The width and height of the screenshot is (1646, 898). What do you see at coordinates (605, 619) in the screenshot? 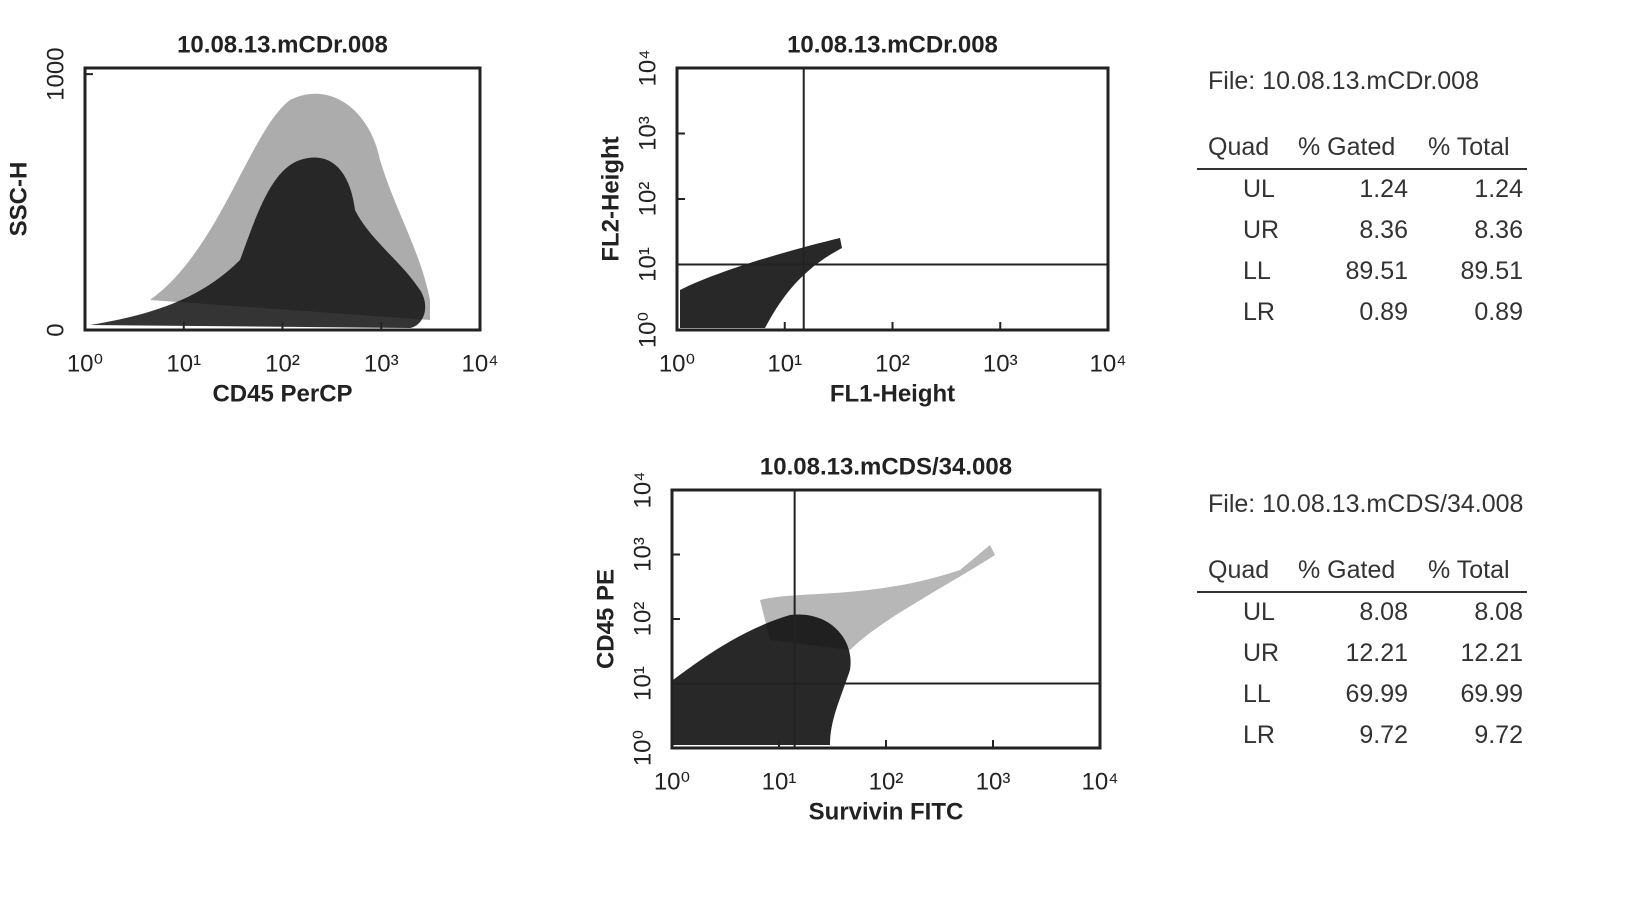
I see `y-axis-label: CD45 PE` at bounding box center [605, 619].